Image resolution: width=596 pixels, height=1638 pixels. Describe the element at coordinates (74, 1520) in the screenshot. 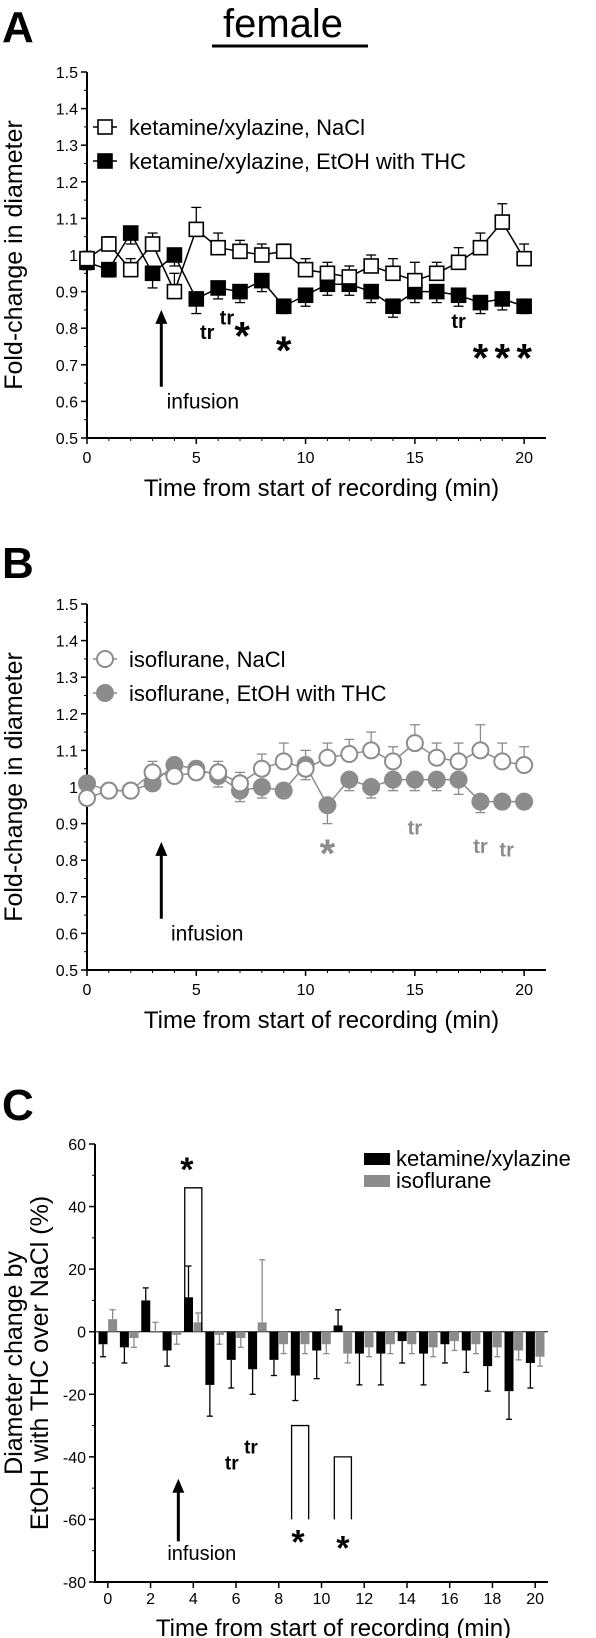

I see `y-tick-label: -60` at that location.